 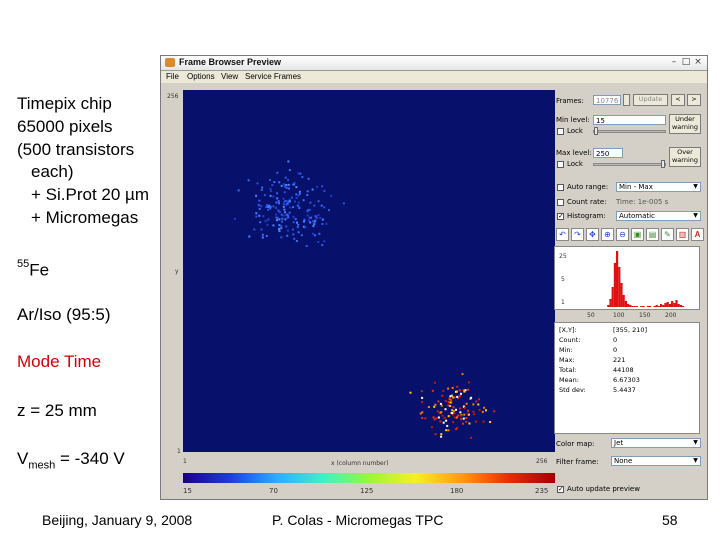 I want to click on window-title: Frame Browser Preview, so click(x=230, y=62).